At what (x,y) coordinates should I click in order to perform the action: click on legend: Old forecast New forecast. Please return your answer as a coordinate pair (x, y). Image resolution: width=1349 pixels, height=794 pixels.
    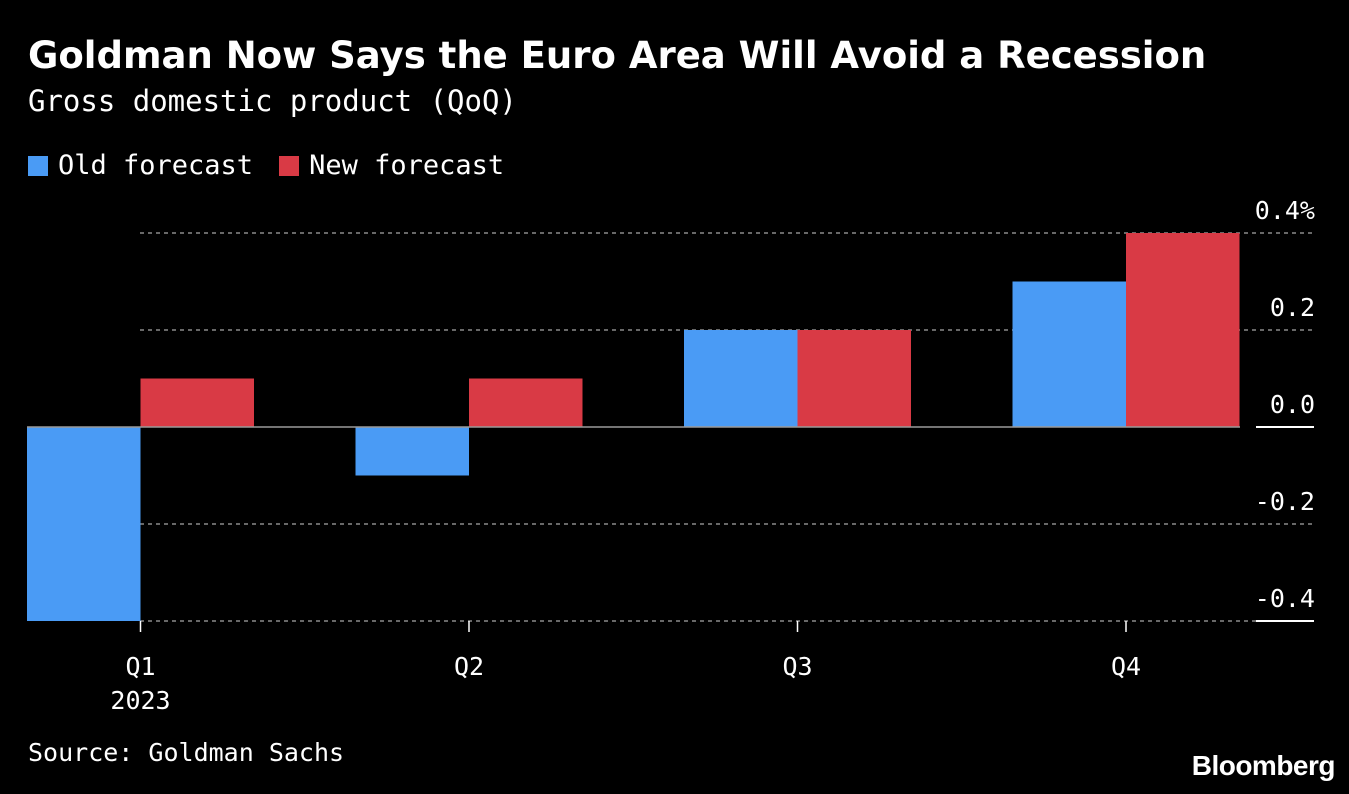
    Looking at the image, I should click on (279, 165).